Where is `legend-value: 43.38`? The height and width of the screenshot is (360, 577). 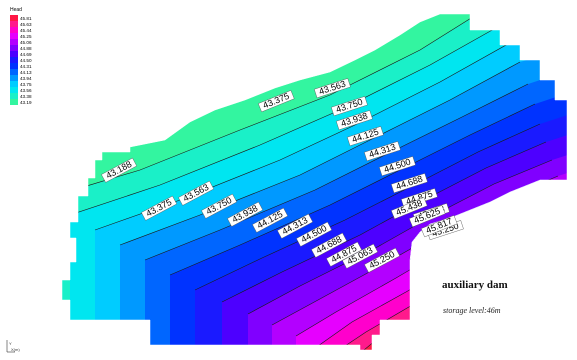
legend-value: 43.38 is located at coordinates (26, 96).